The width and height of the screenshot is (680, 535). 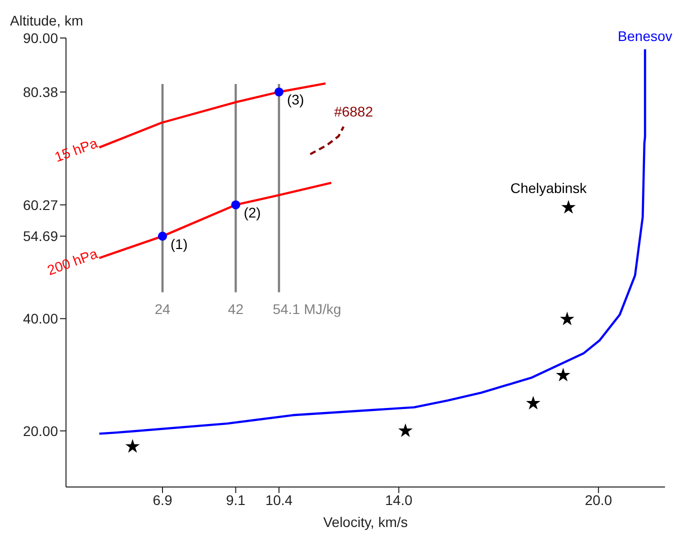 I want to click on y-tick-label: 80.38, so click(x=40, y=92).